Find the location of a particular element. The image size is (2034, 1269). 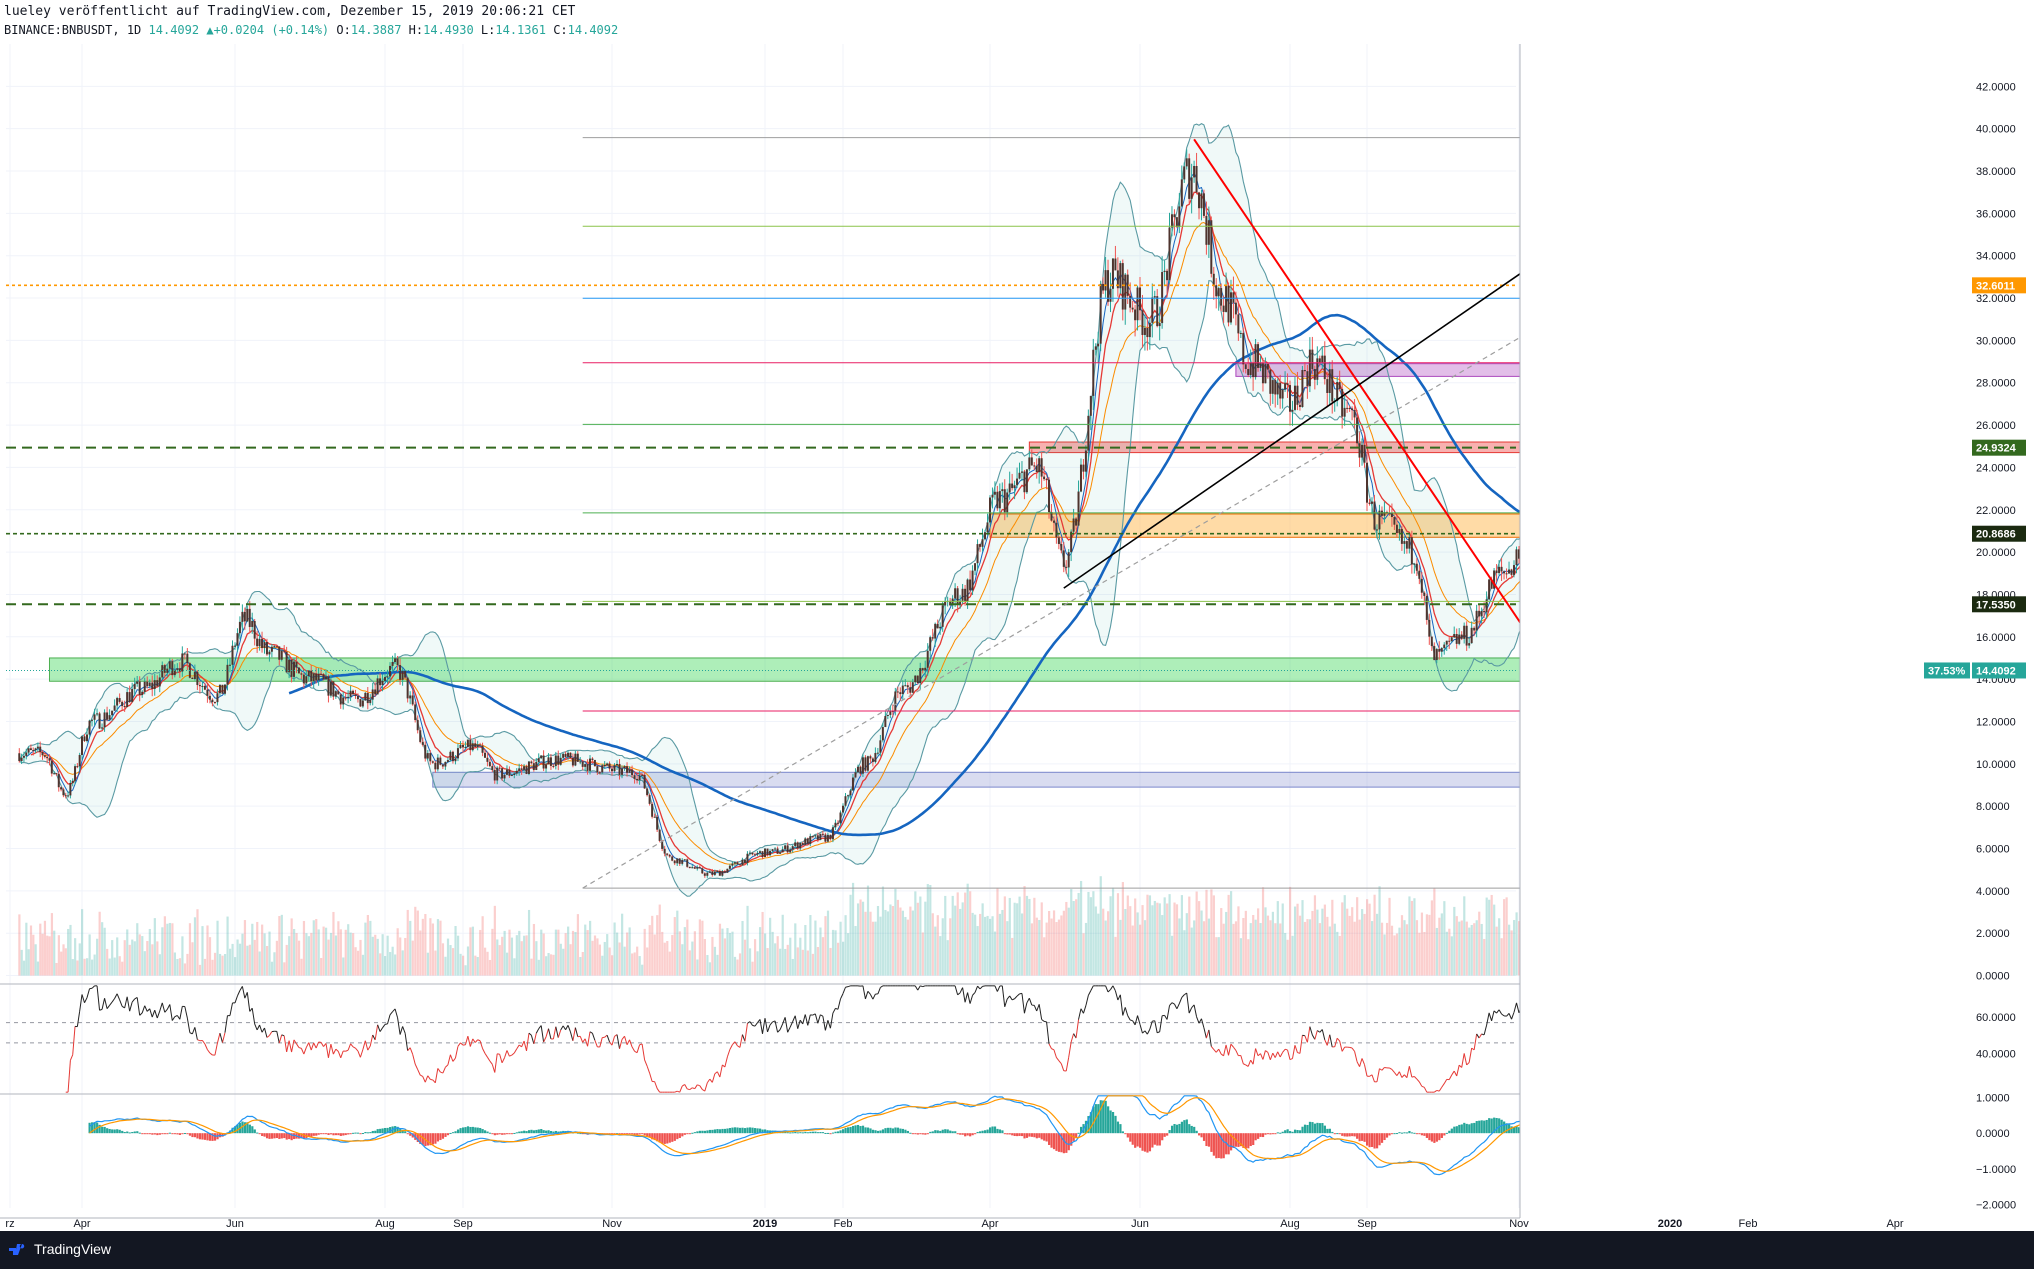

time-tick-label: Aug is located at coordinates (385, 1224).